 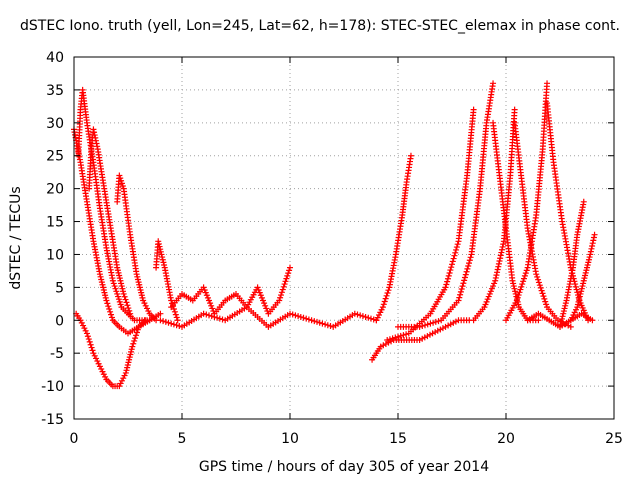 What do you see at coordinates (398, 439) in the screenshot?
I see `x-tick-label: 15` at bounding box center [398, 439].